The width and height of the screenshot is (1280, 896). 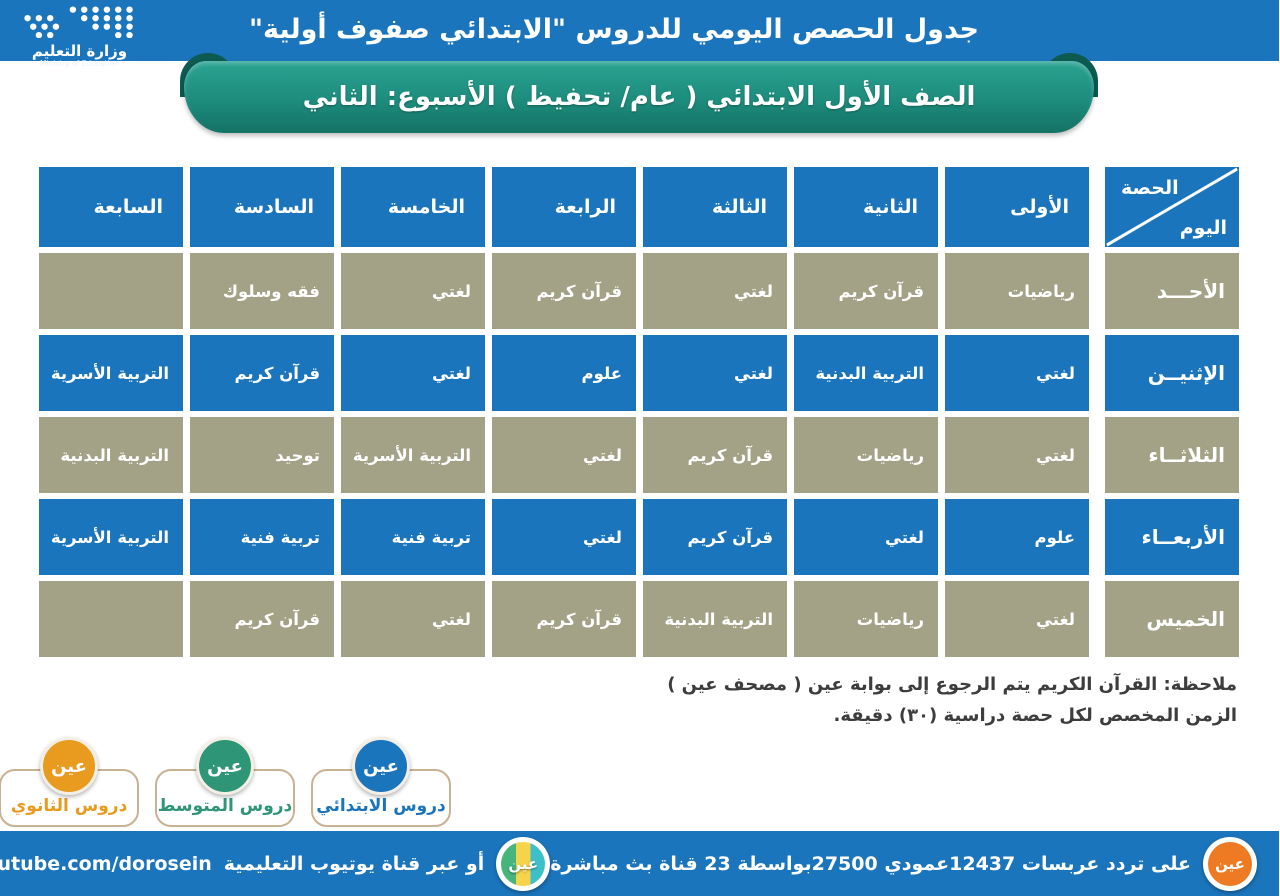 I want to click on corner-label-period: الحصة, so click(x=1151, y=188).